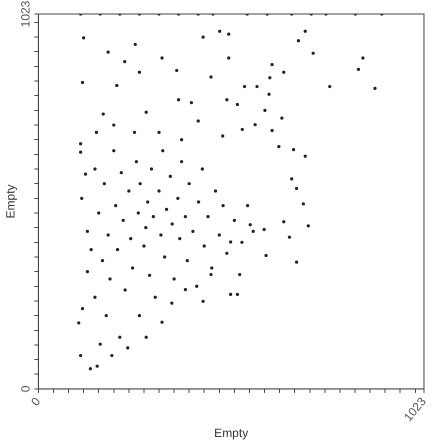 The width and height of the screenshot is (437, 443). Describe the element at coordinates (11, 201) in the screenshot. I see `y-axis-title: Empty` at that location.